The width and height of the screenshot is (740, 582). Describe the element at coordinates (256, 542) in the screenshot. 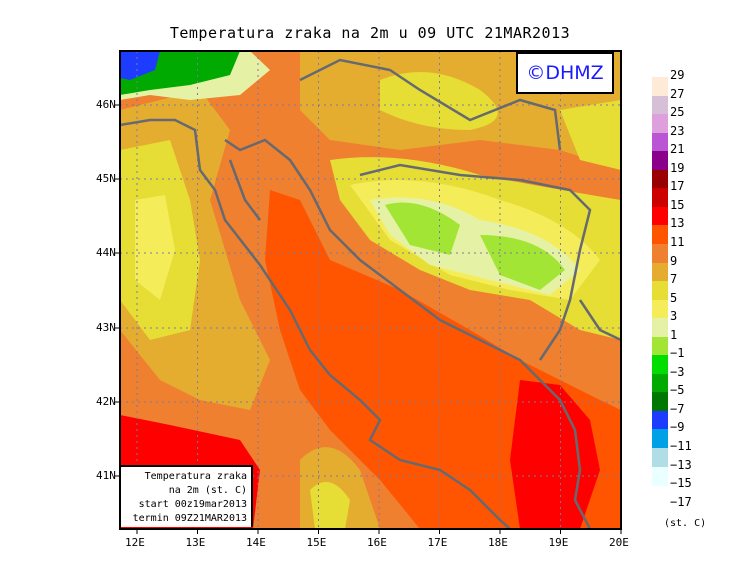

I see `x-axis-label: 14E` at that location.